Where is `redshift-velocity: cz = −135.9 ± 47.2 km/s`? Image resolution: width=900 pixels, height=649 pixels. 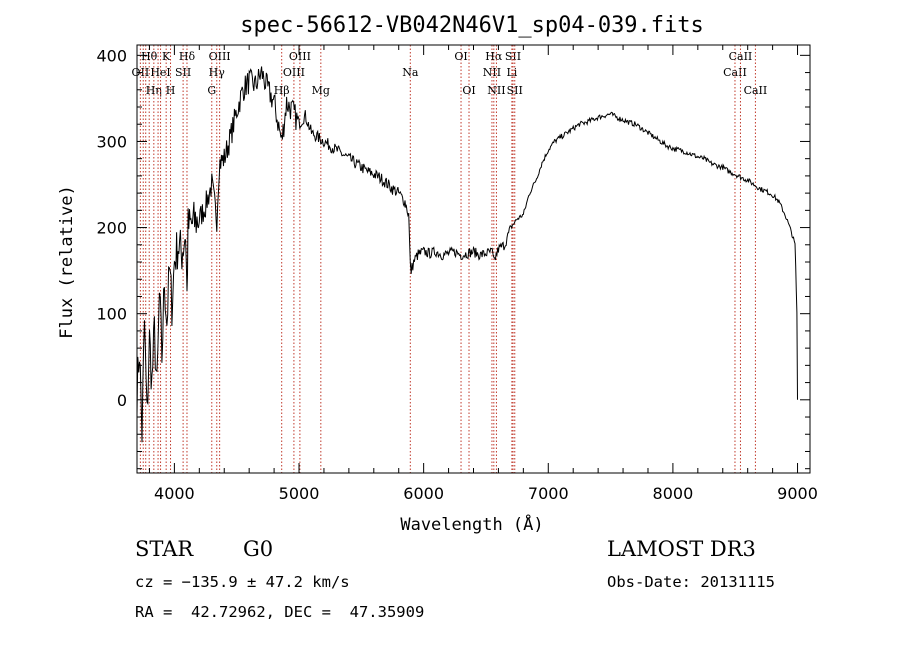 redshift-velocity: cz = −135.9 ± 47.2 km/s is located at coordinates (242, 582).